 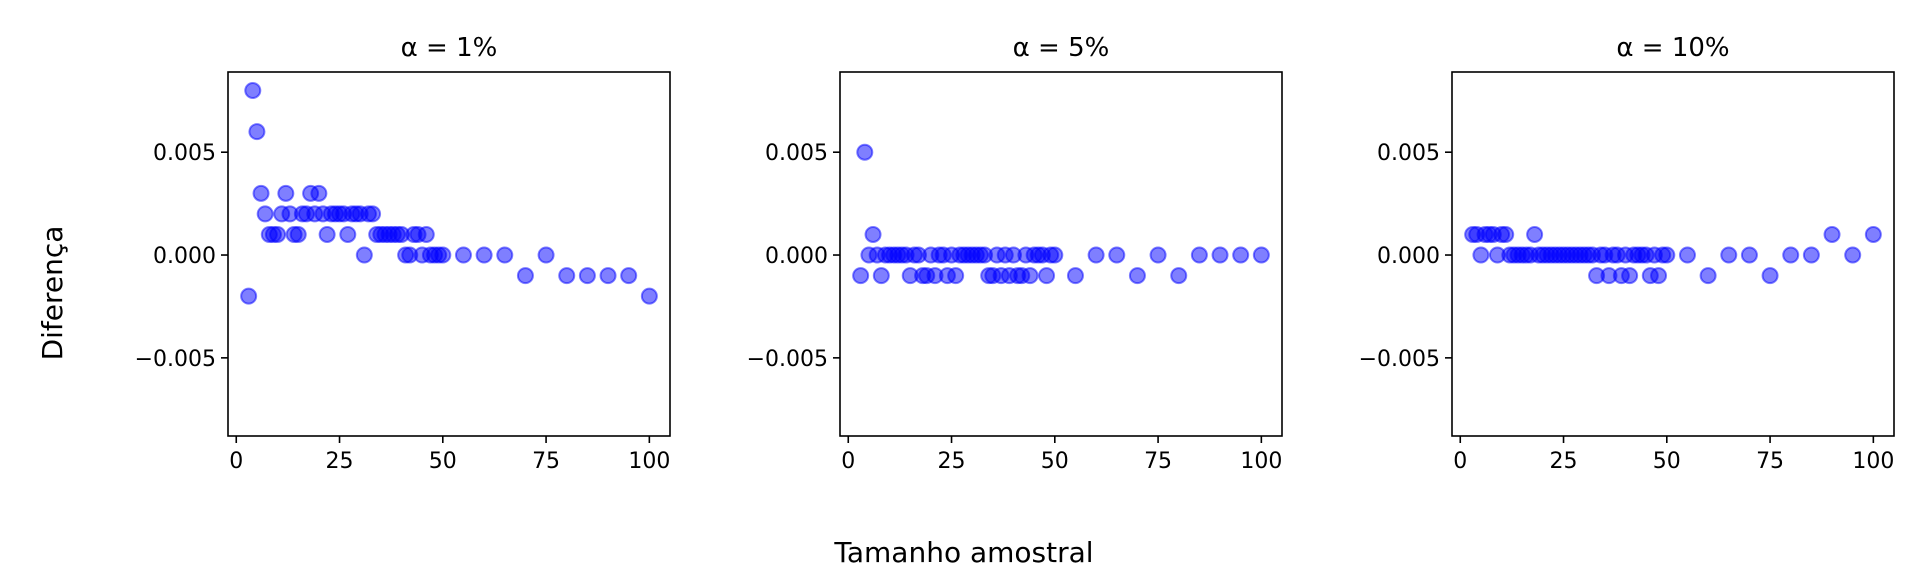 I want to click on figure-xlabel: Tamanho amostral, so click(x=963, y=552).